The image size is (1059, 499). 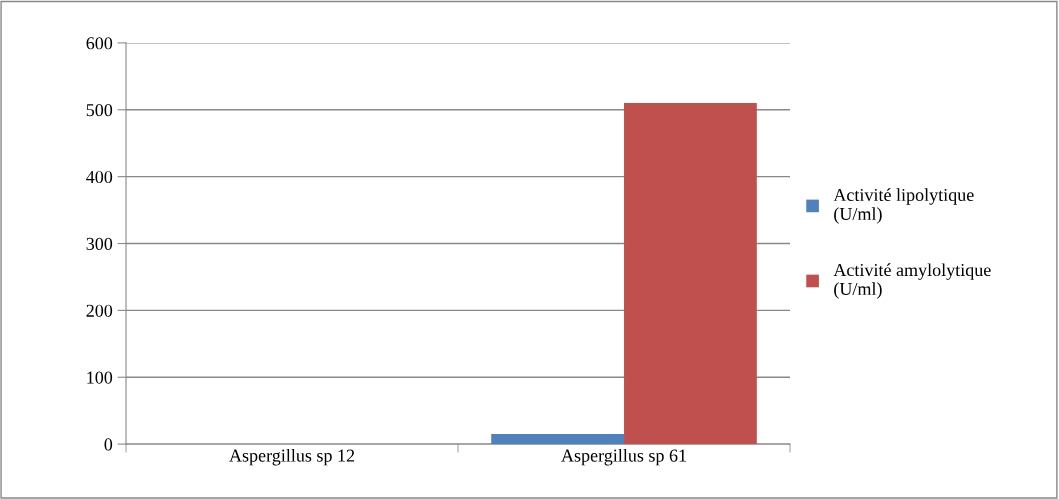 What do you see at coordinates (108, 444) in the screenshot?
I see `y-tick-label: 0` at bounding box center [108, 444].